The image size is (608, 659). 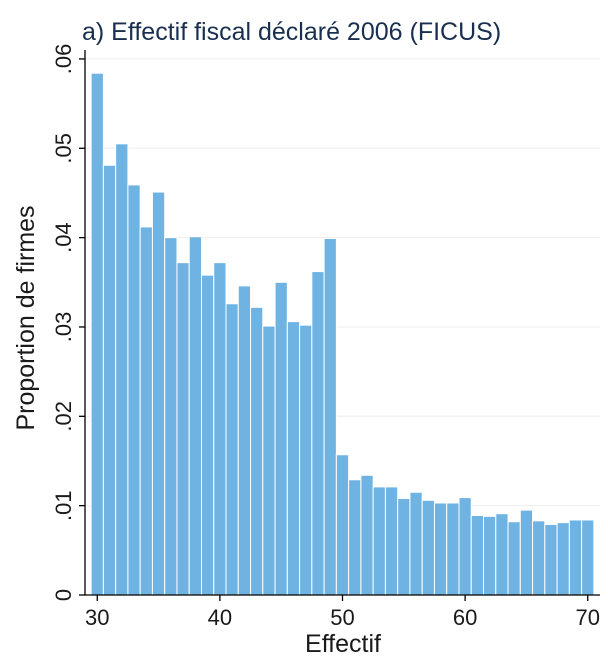 What do you see at coordinates (63, 416) in the screenshot?
I see `y-tick-label: .02` at bounding box center [63, 416].